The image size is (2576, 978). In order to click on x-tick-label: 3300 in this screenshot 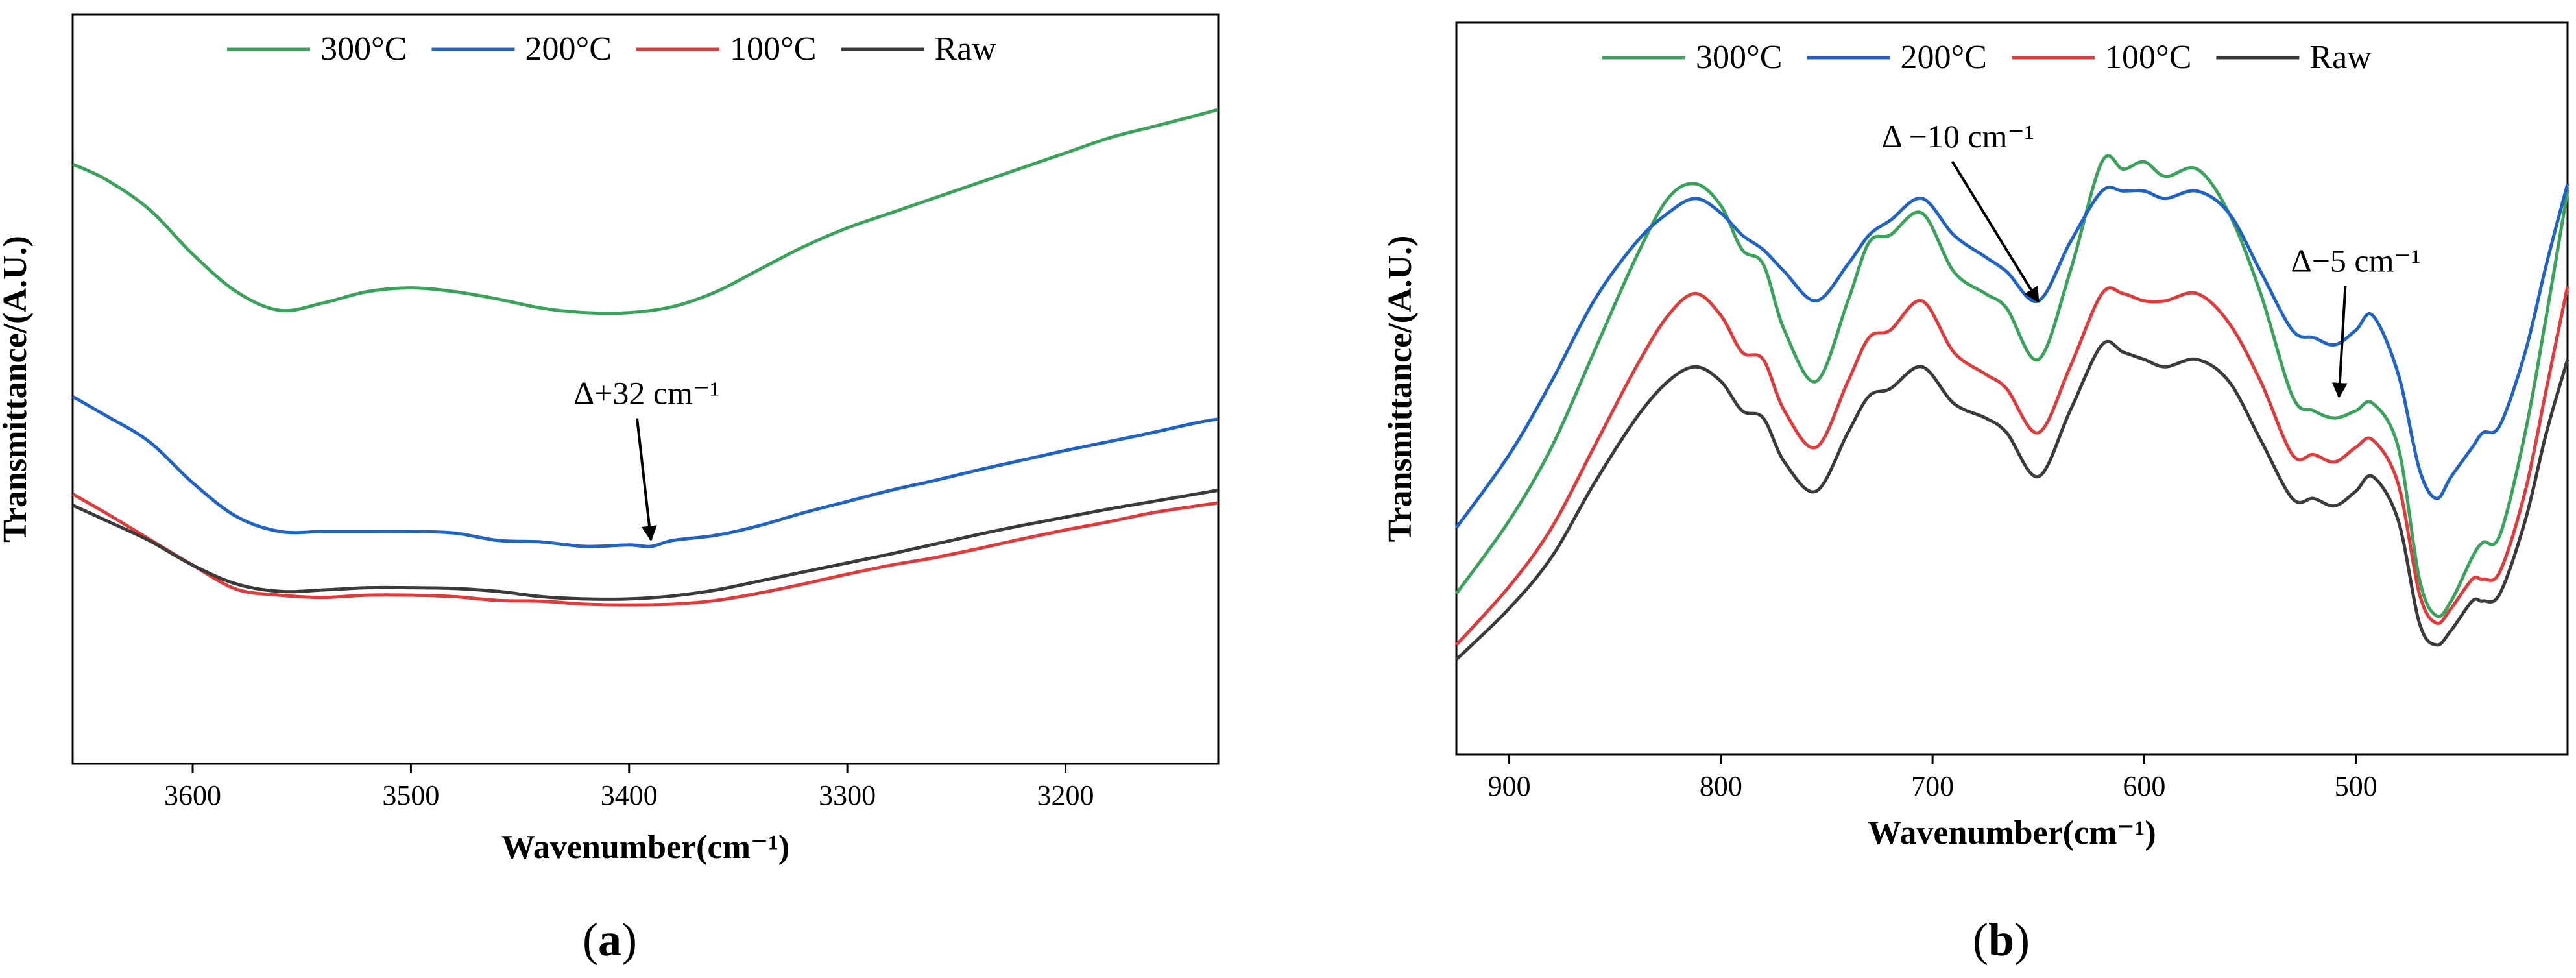, I will do `click(847, 795)`.